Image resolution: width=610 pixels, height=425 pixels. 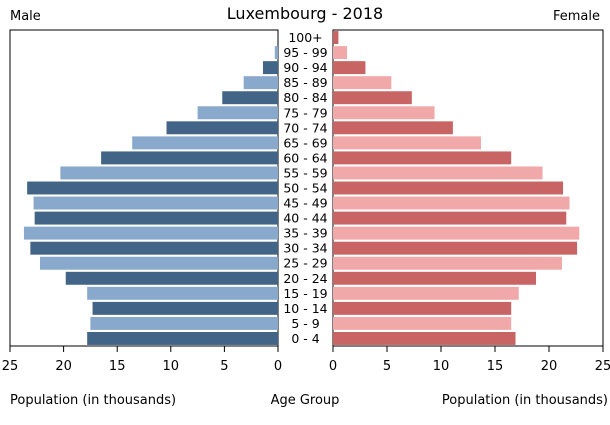 I want to click on age-group-label: 90 - 94, so click(x=305, y=67).